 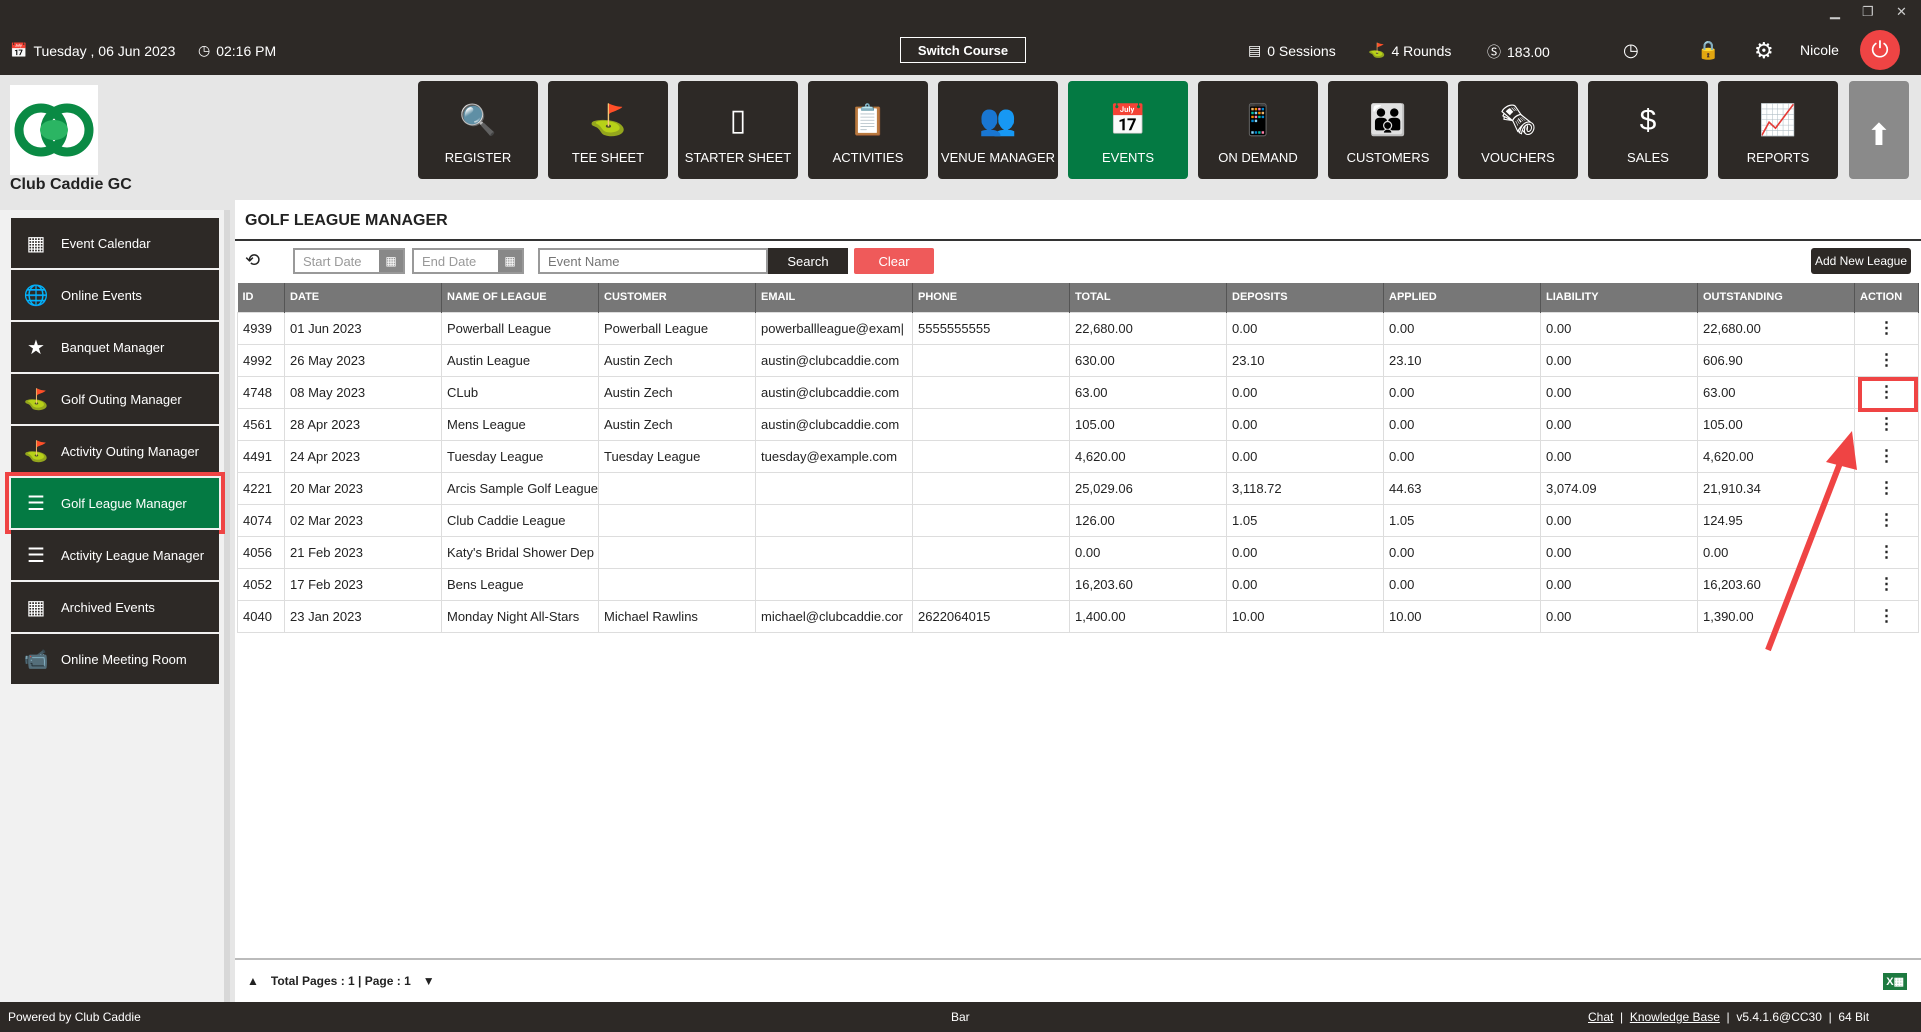 What do you see at coordinates (36, 399) in the screenshot?
I see `sidebar-icon: ⛳` at bounding box center [36, 399].